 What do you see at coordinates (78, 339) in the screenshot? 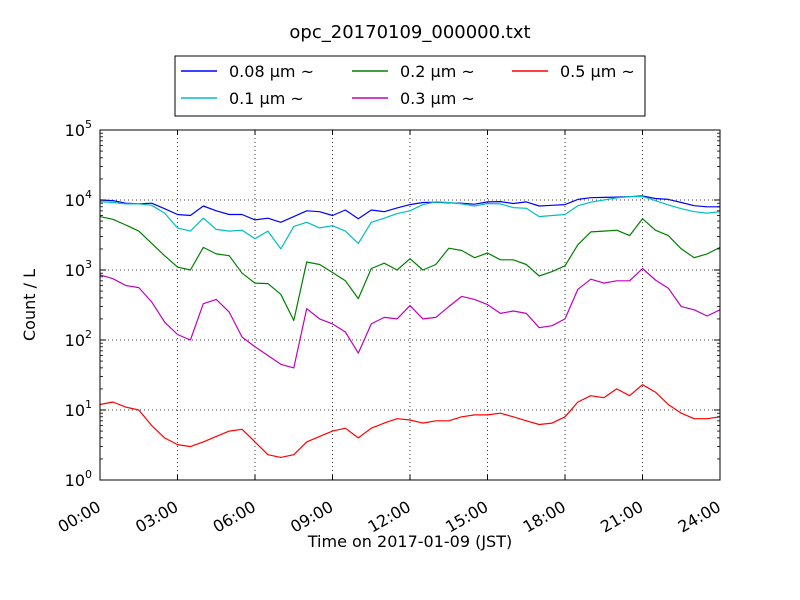
I see `y-tick-label: 10²` at bounding box center [78, 339].